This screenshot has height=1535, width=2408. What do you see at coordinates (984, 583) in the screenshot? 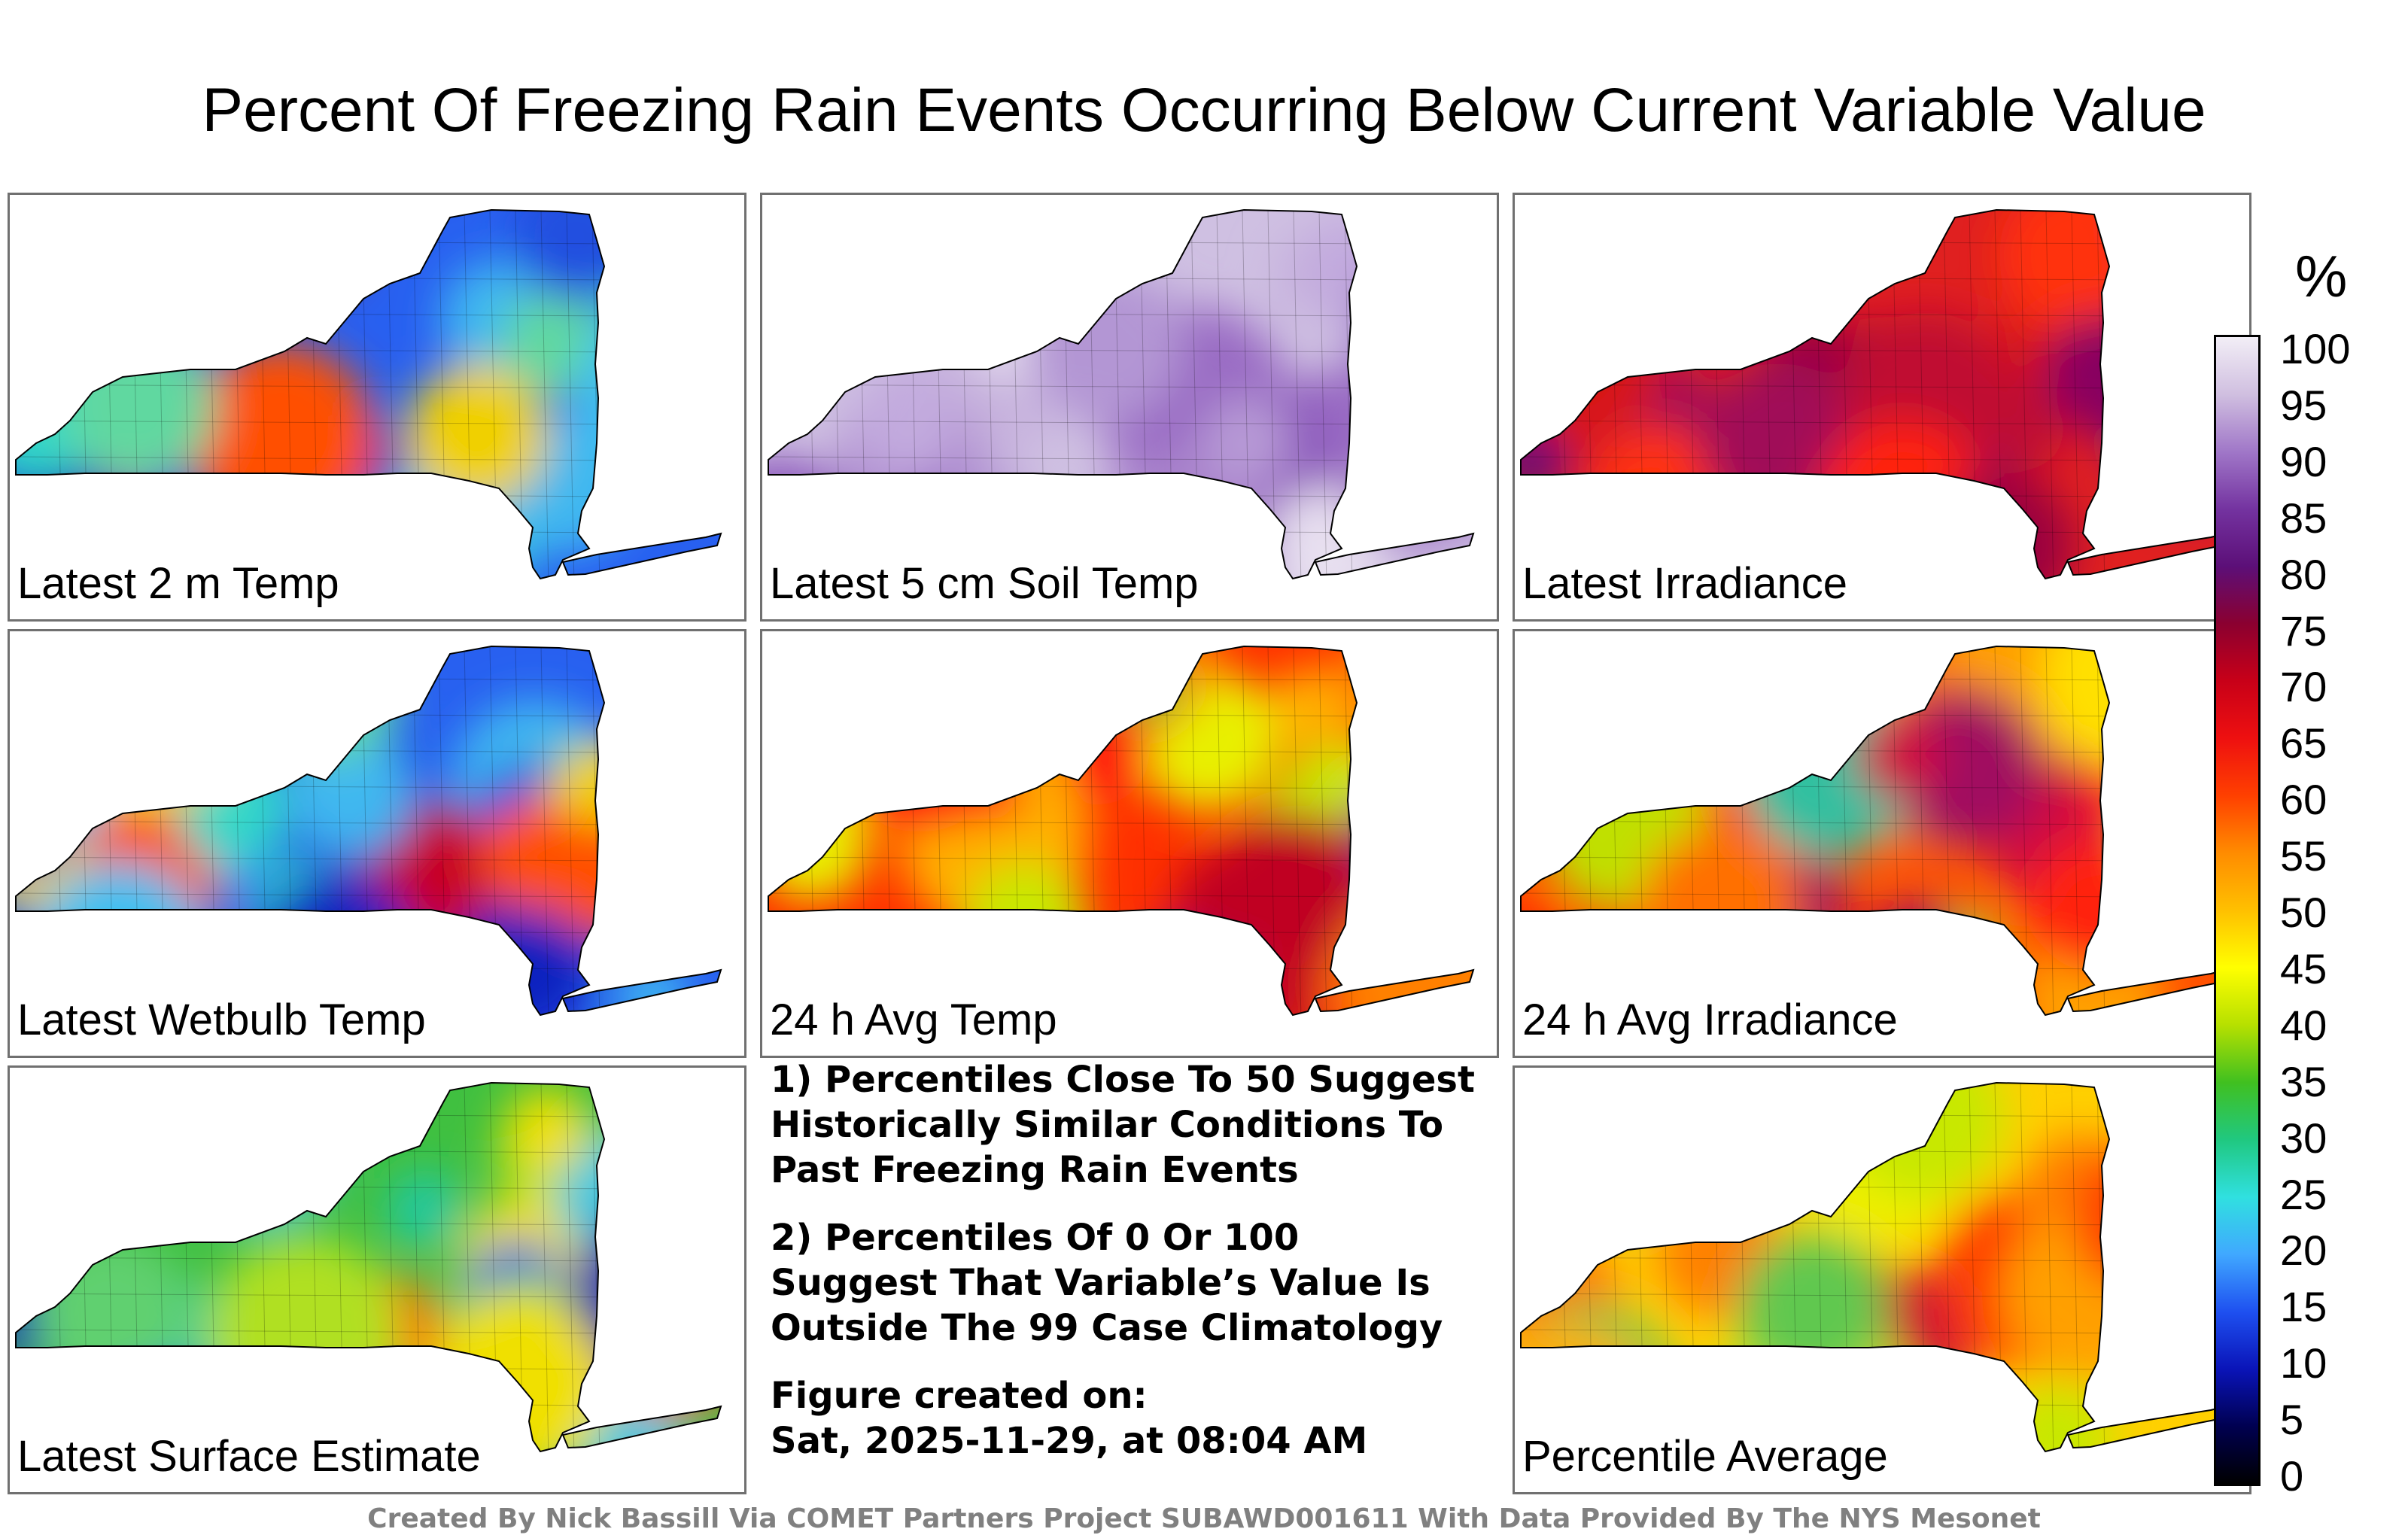
I see `panel-label: Latest 5 cm Soil Temp` at bounding box center [984, 583].